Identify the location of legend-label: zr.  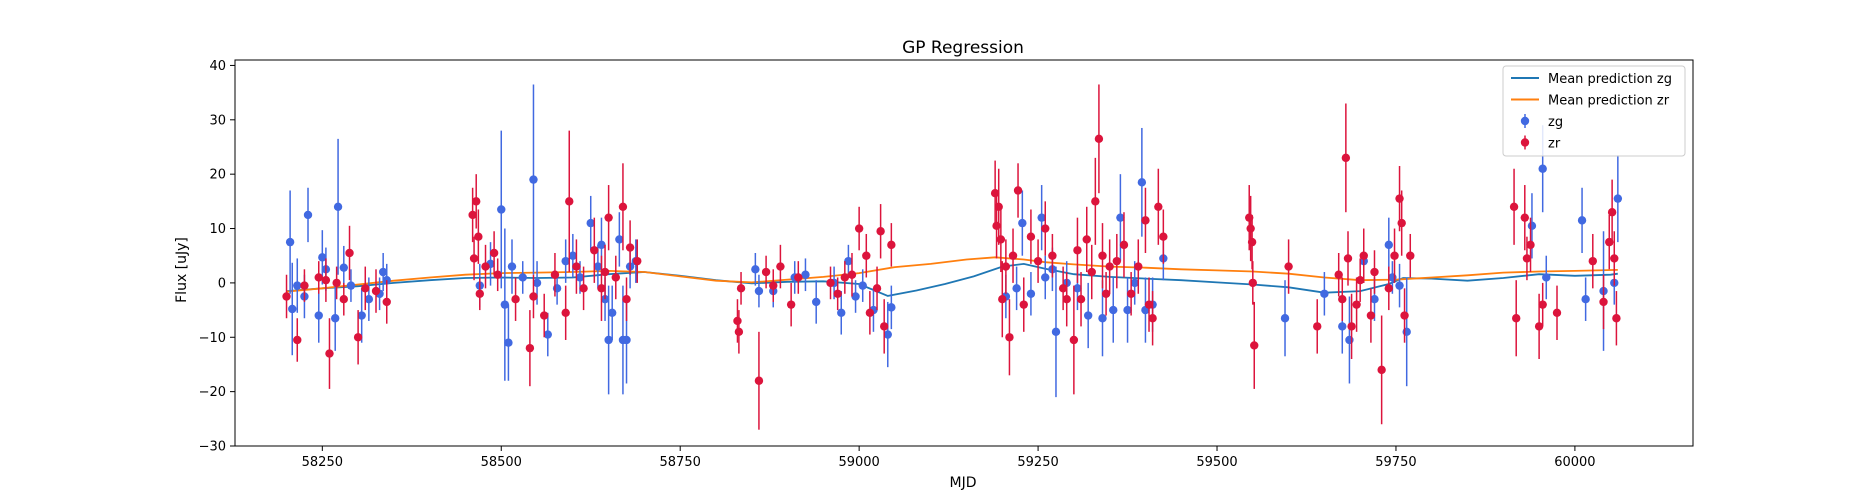
(1554, 144).